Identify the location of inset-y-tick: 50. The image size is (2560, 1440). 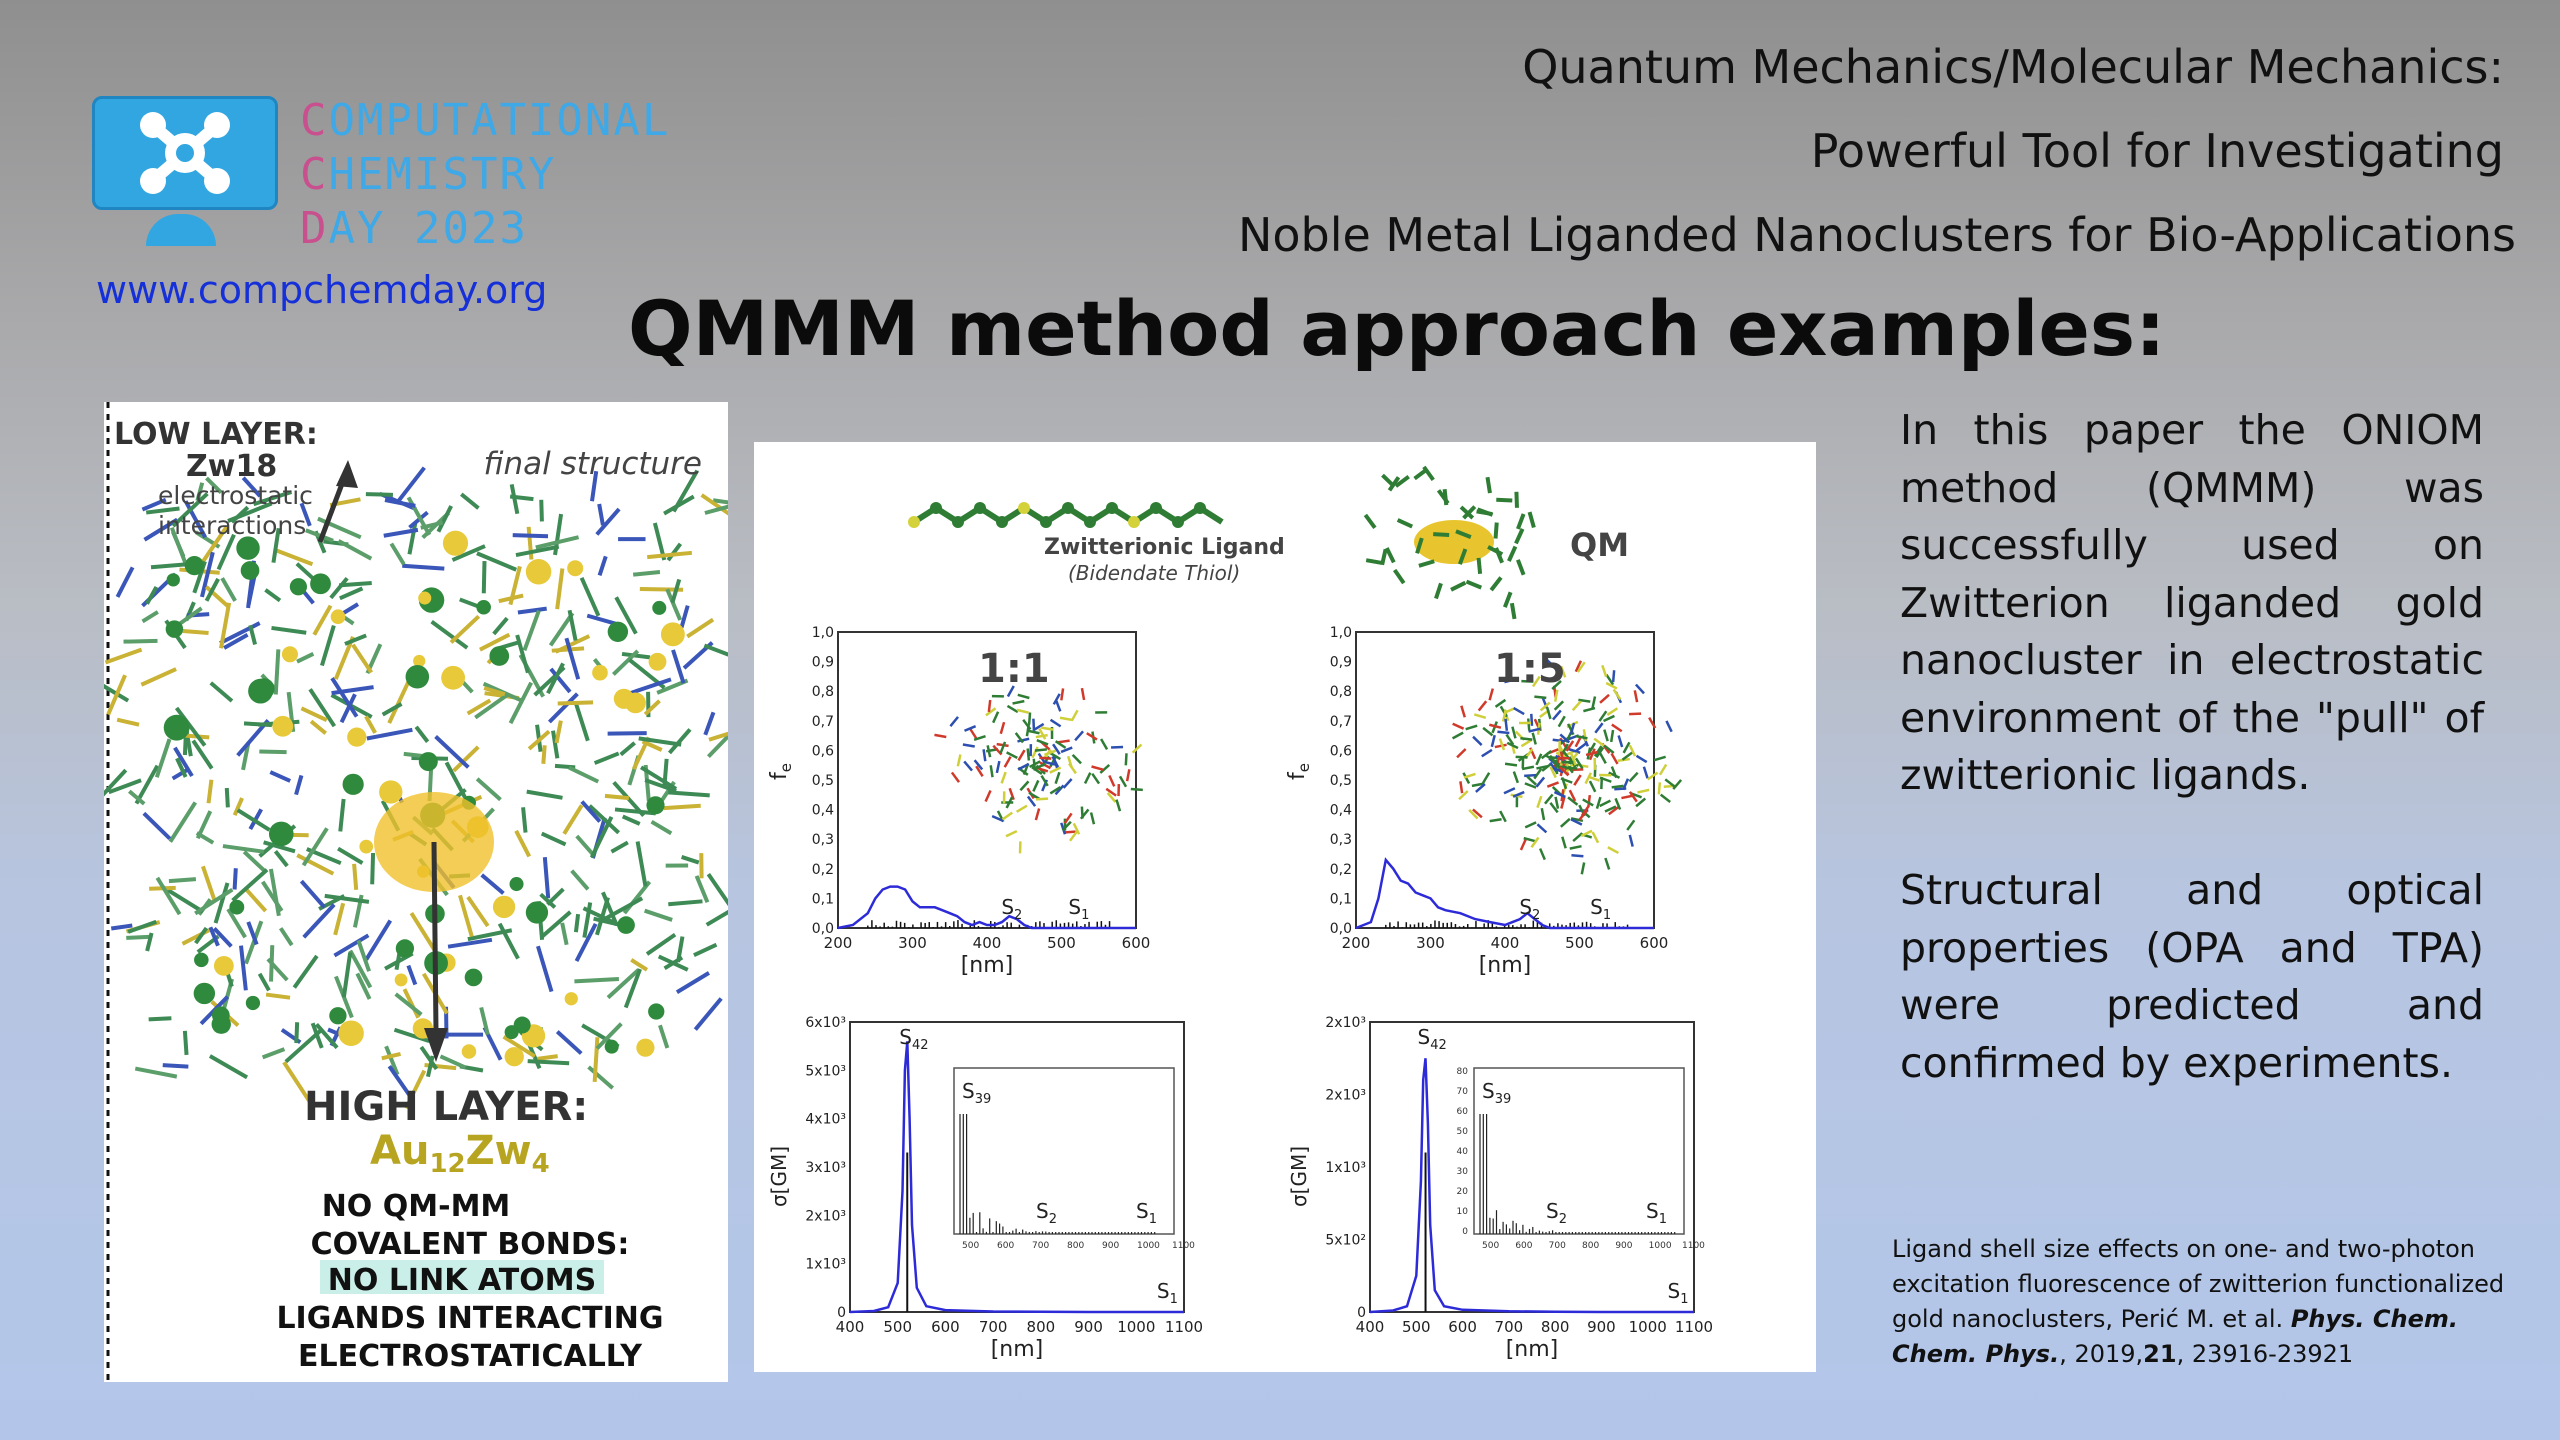
(1463, 1132).